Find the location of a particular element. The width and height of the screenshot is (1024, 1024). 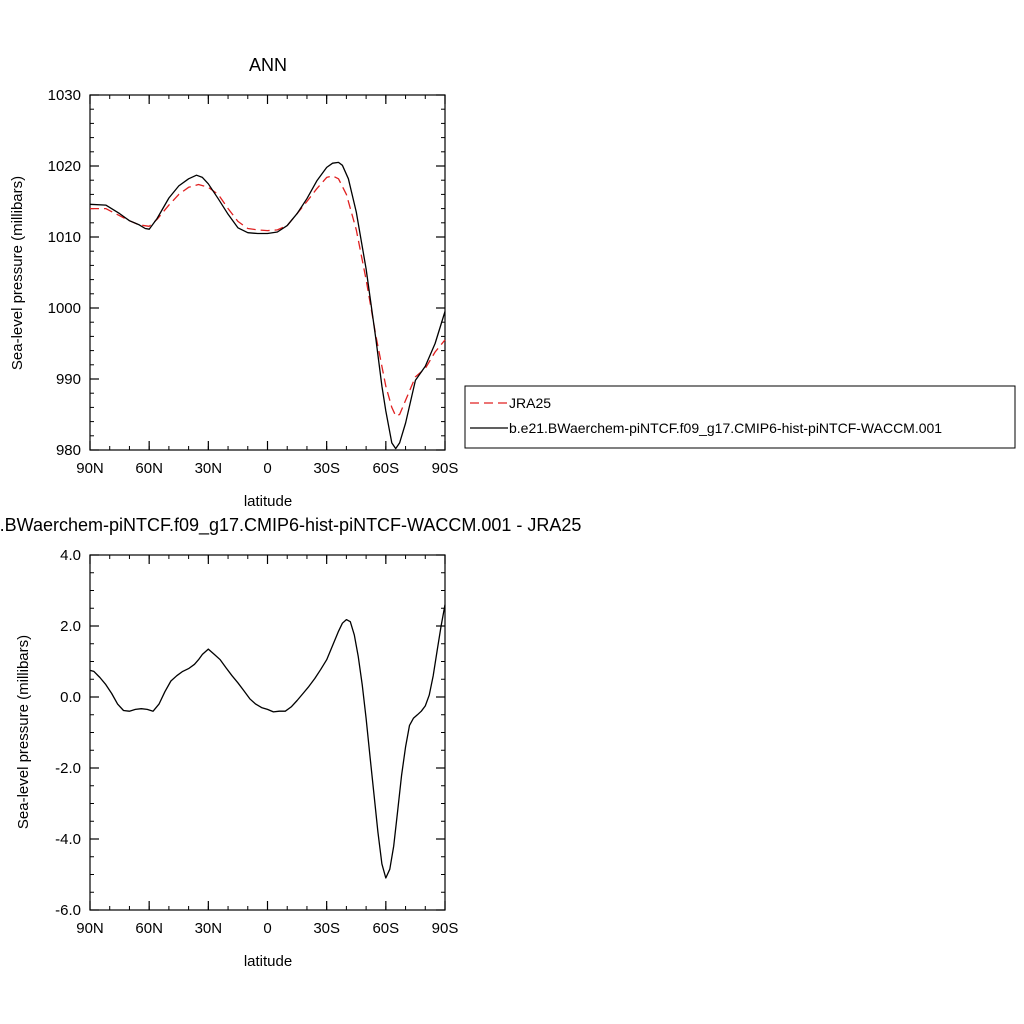

difference-line is located at coordinates (267, 741).